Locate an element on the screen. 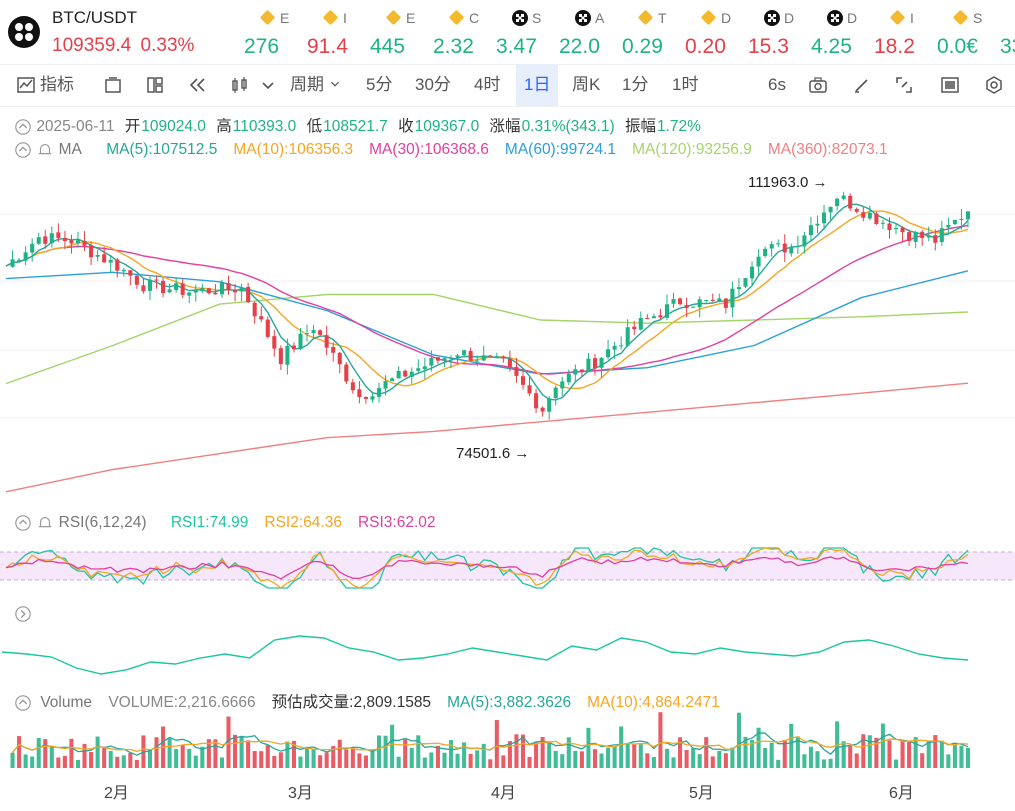 This screenshot has width=1015, height=811. volume-line-value: 预估成交量:2,809.1585 is located at coordinates (351, 702).